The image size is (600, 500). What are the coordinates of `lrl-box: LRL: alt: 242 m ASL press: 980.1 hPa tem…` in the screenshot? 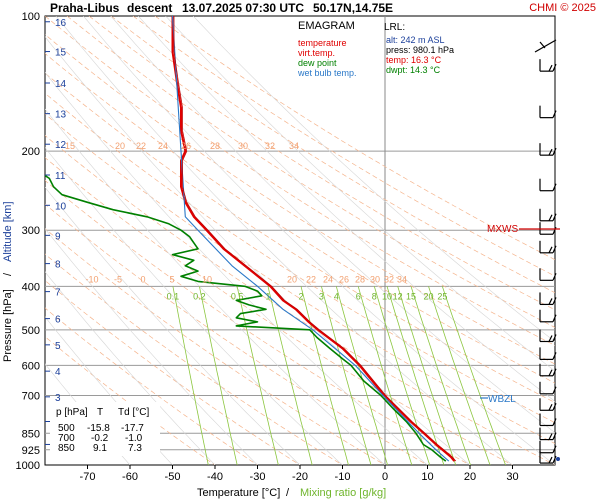 It's located at (419, 48).